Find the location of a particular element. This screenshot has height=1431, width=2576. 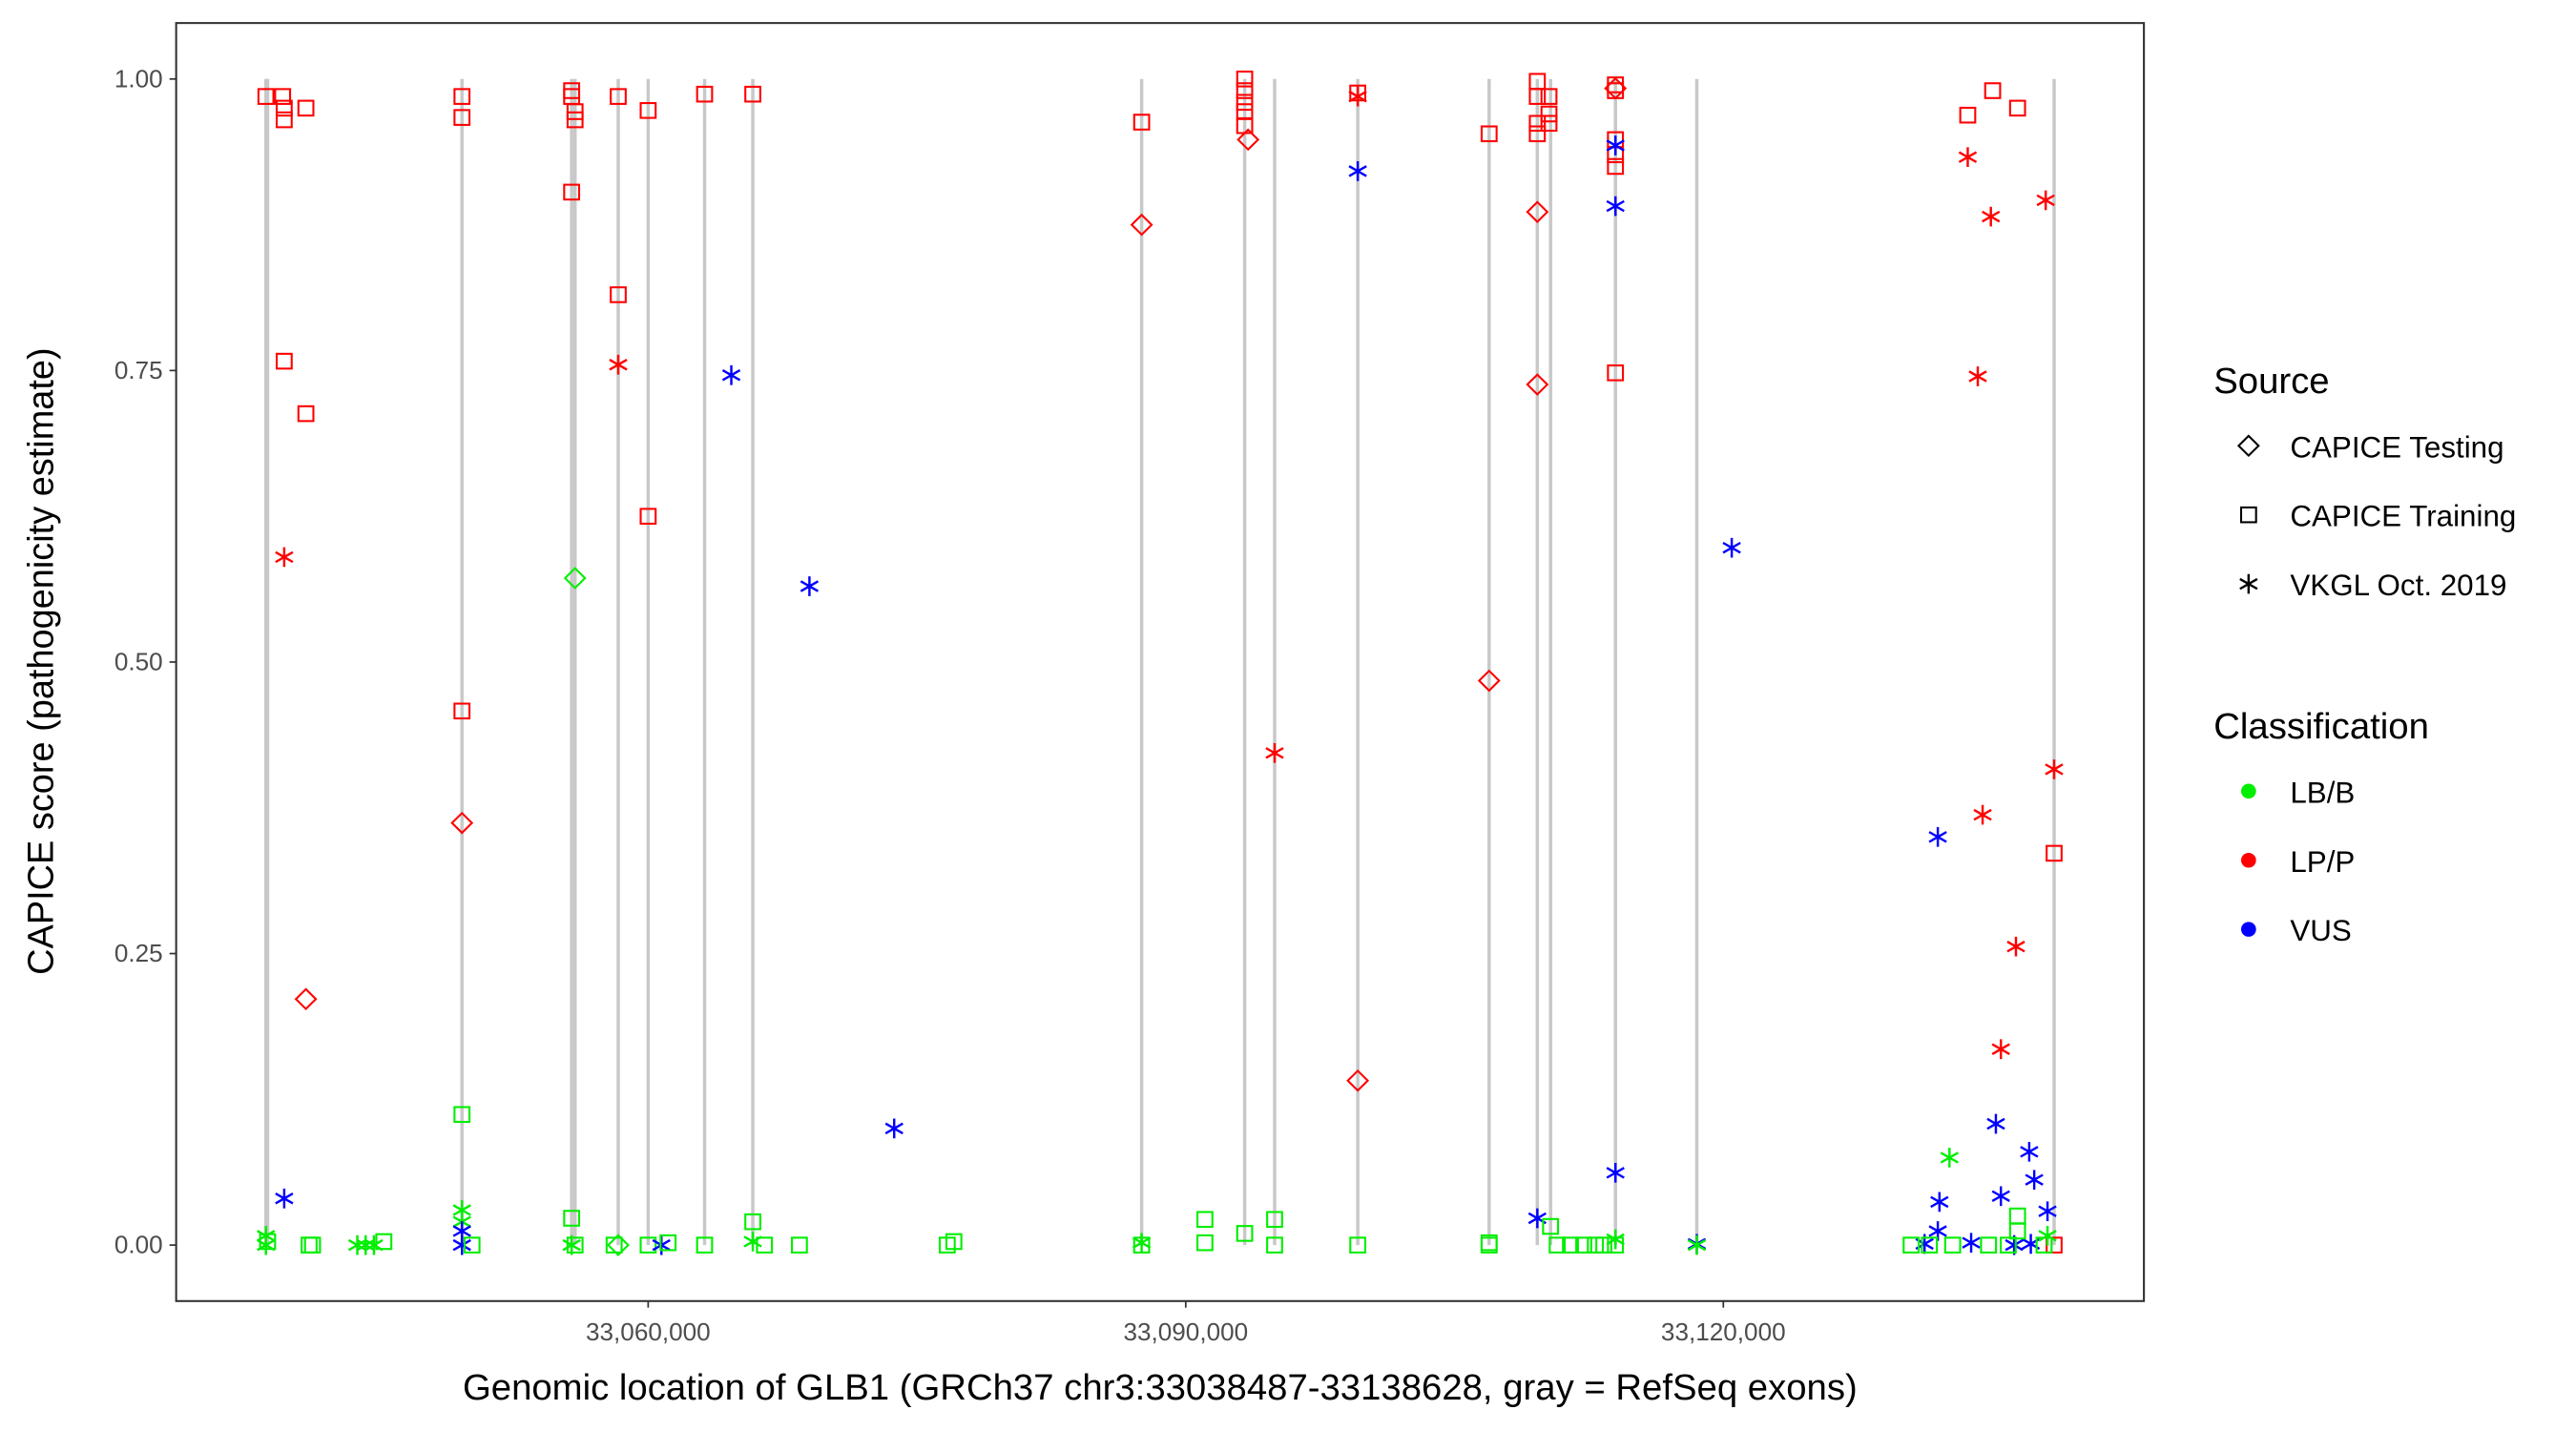

y-tick-label: 0.25 is located at coordinates (138, 953).